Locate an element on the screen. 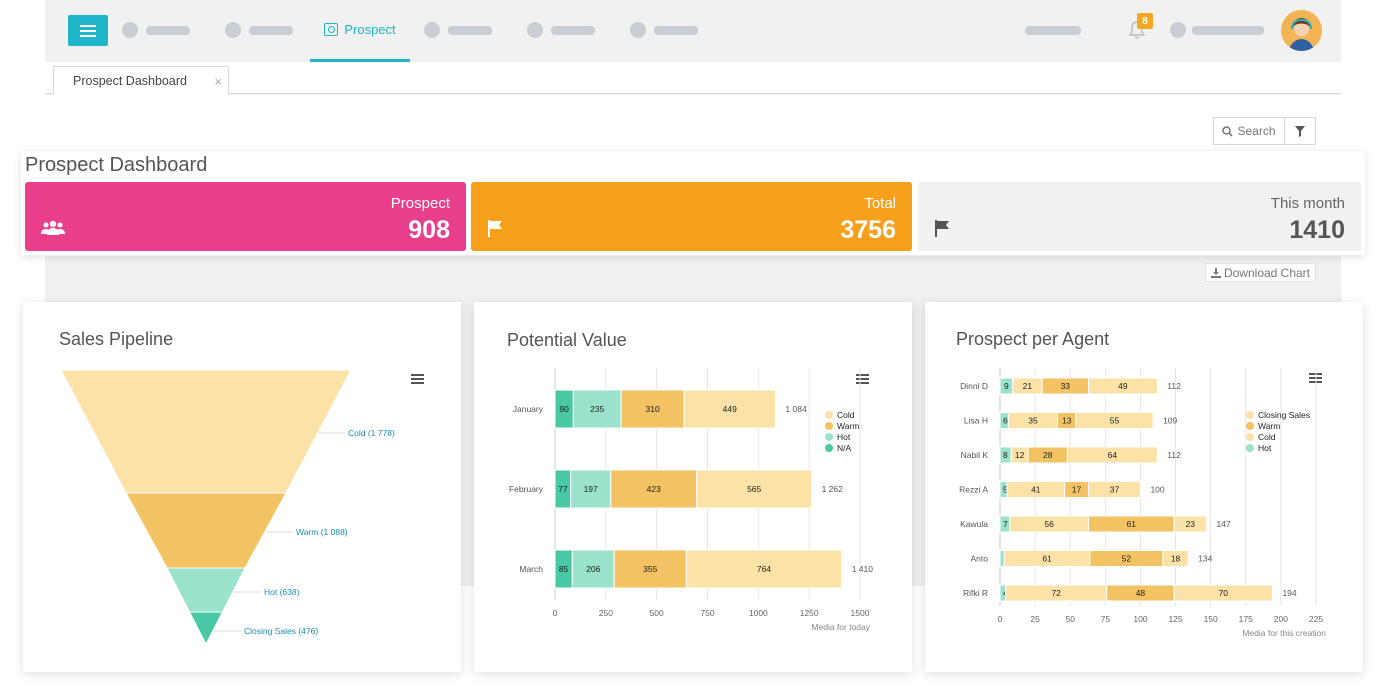 The image size is (1386, 695). bar-data-label: 12 is located at coordinates (1020, 455).